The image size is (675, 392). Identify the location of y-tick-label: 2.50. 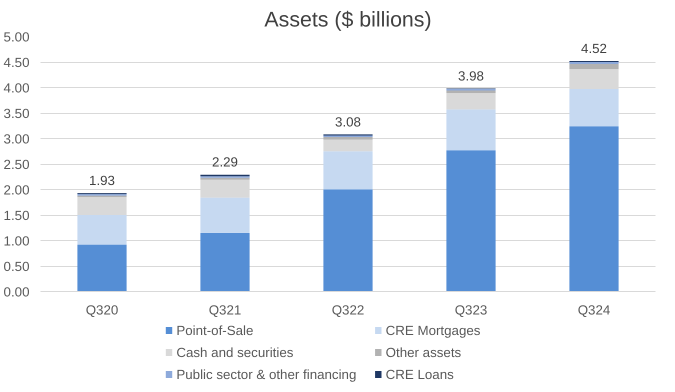
(17, 164).